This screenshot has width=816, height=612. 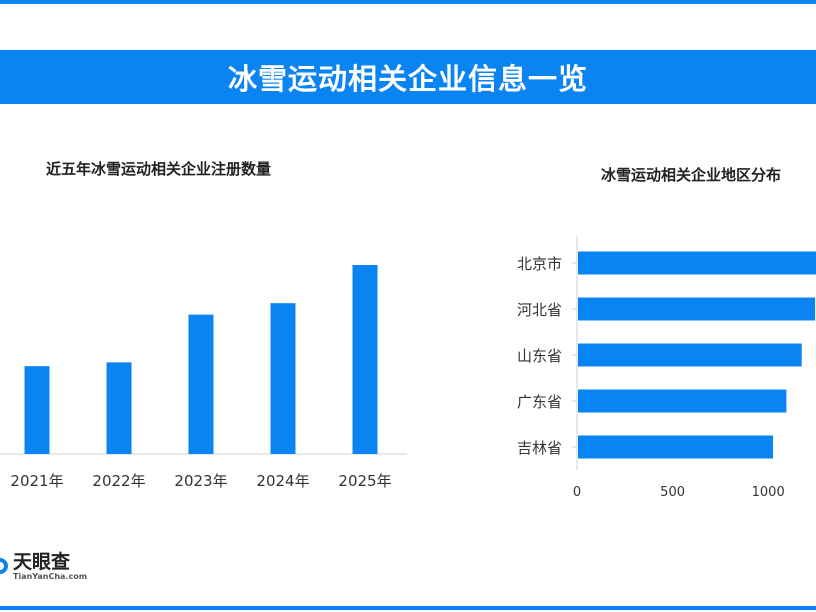 What do you see at coordinates (577, 492) in the screenshot?
I see `x-tick-label: 0` at bounding box center [577, 492].